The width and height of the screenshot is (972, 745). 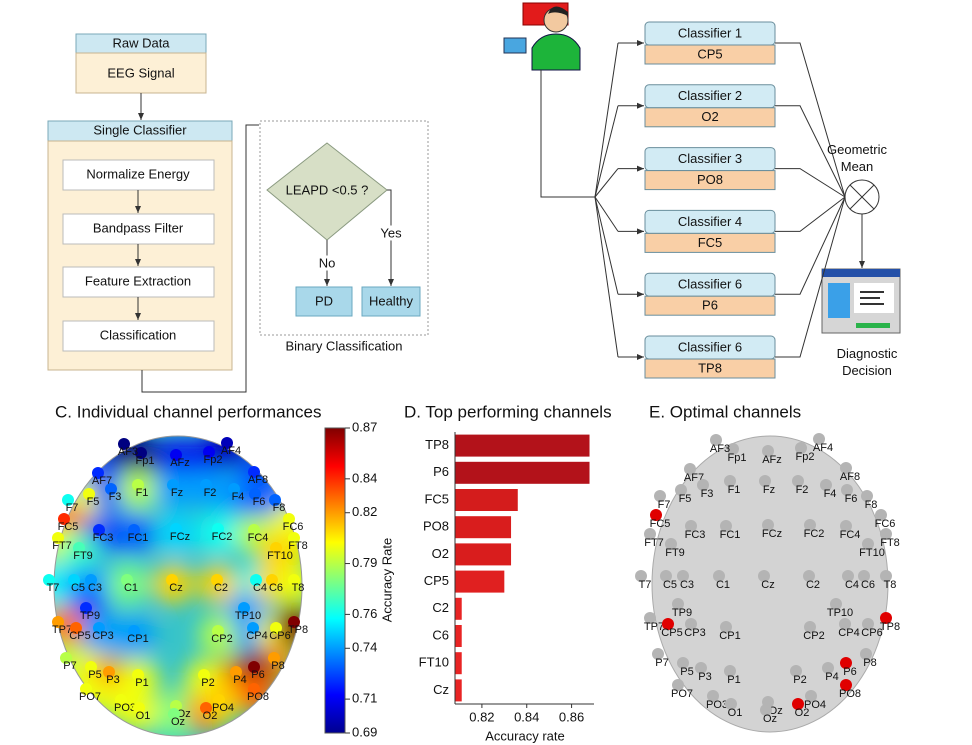 What do you see at coordinates (258, 538) in the screenshot?
I see `electrode-label: FC4` at bounding box center [258, 538].